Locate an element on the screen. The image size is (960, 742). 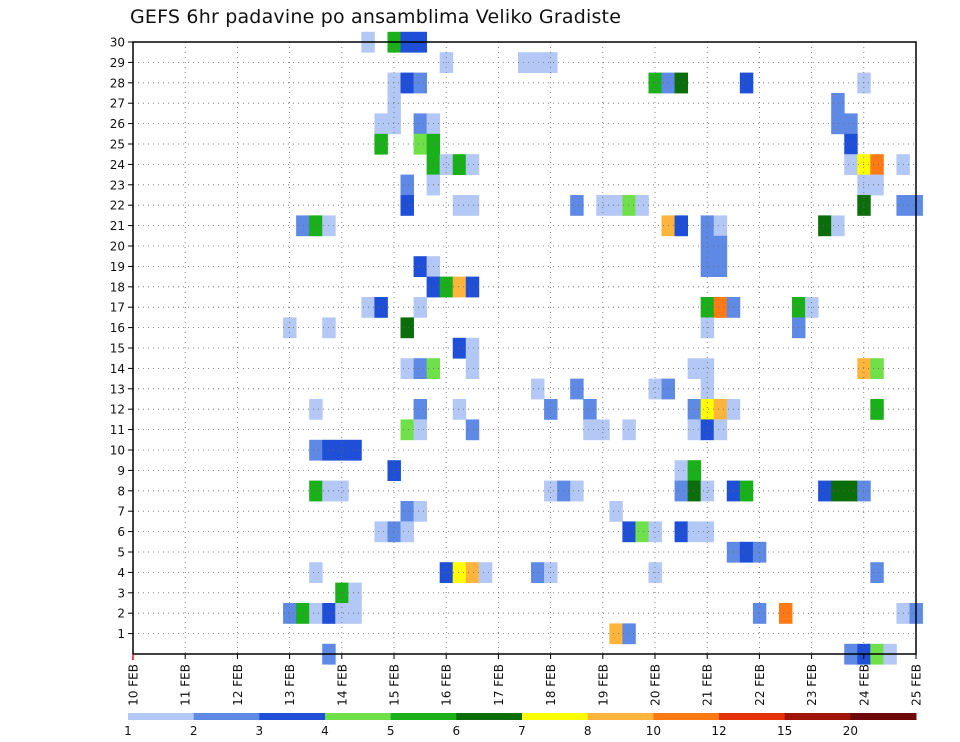
y-tick-label: 30 is located at coordinates (117, 43).